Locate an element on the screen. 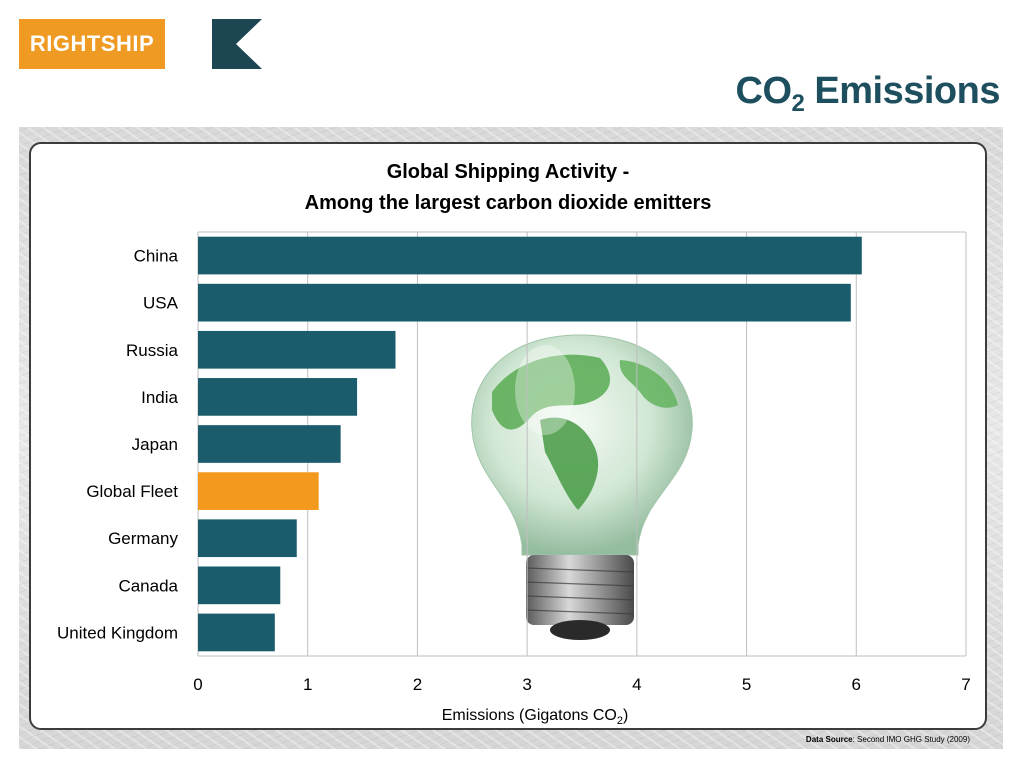 This screenshot has width=1024, height=768. data-source-note: Data Source: Second IMO GHG Study (2009) is located at coordinates (888, 739).